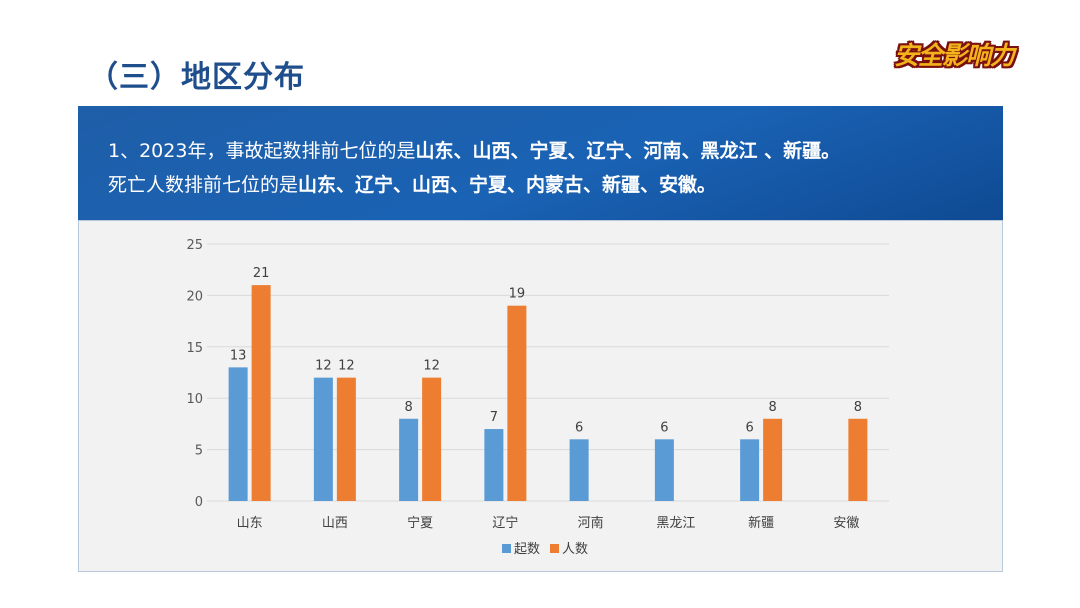 Image resolution: width=1080 pixels, height=608 pixels. I want to click on legend-label: 人数, so click(575, 549).